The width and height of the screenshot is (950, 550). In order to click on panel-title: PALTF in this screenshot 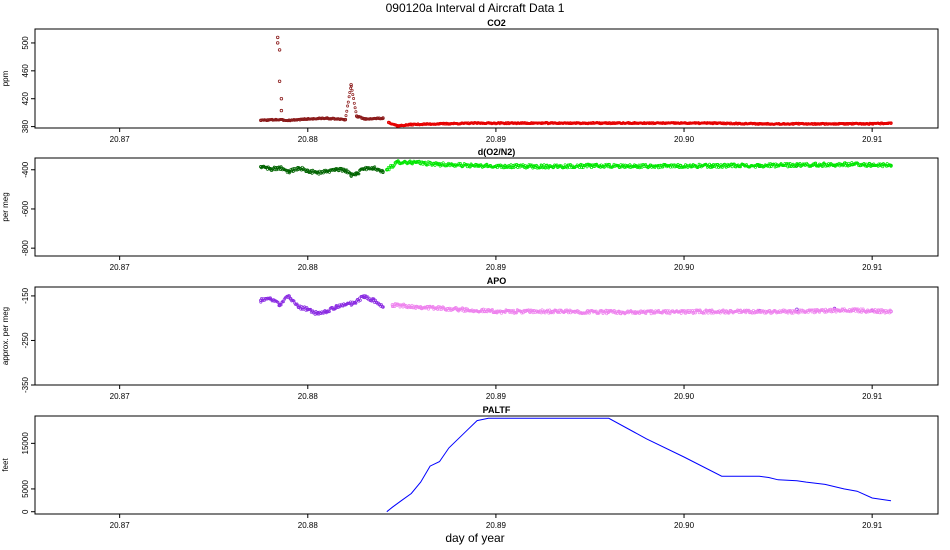, I will do `click(497, 410)`.